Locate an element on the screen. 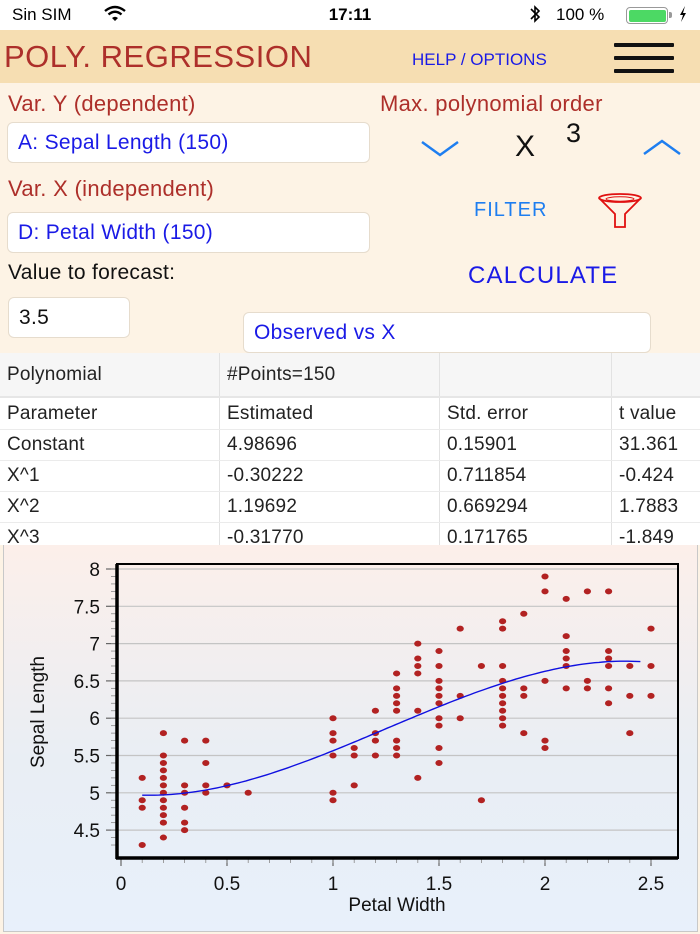 The image size is (700, 934). app-title: POLY. REGRESSION is located at coordinates (158, 56).